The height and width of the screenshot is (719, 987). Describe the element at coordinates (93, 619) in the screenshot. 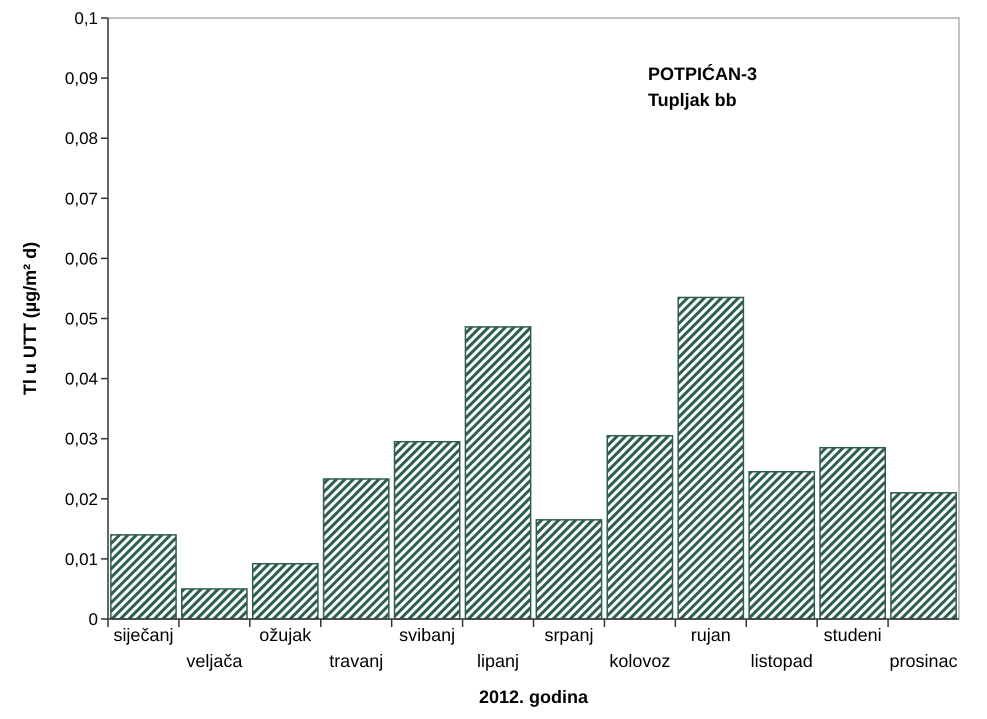

I see `y-tick-label: 0` at that location.